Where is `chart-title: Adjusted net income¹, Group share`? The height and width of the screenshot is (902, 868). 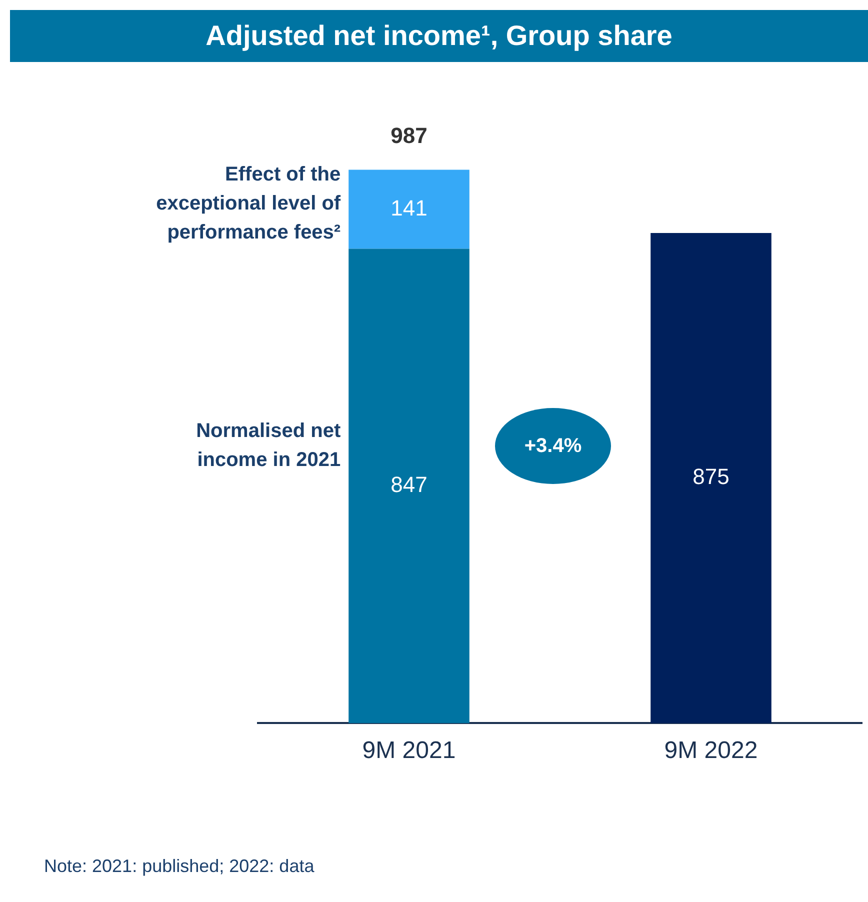 chart-title: Adjusted net income¹, Group share is located at coordinates (439, 36).